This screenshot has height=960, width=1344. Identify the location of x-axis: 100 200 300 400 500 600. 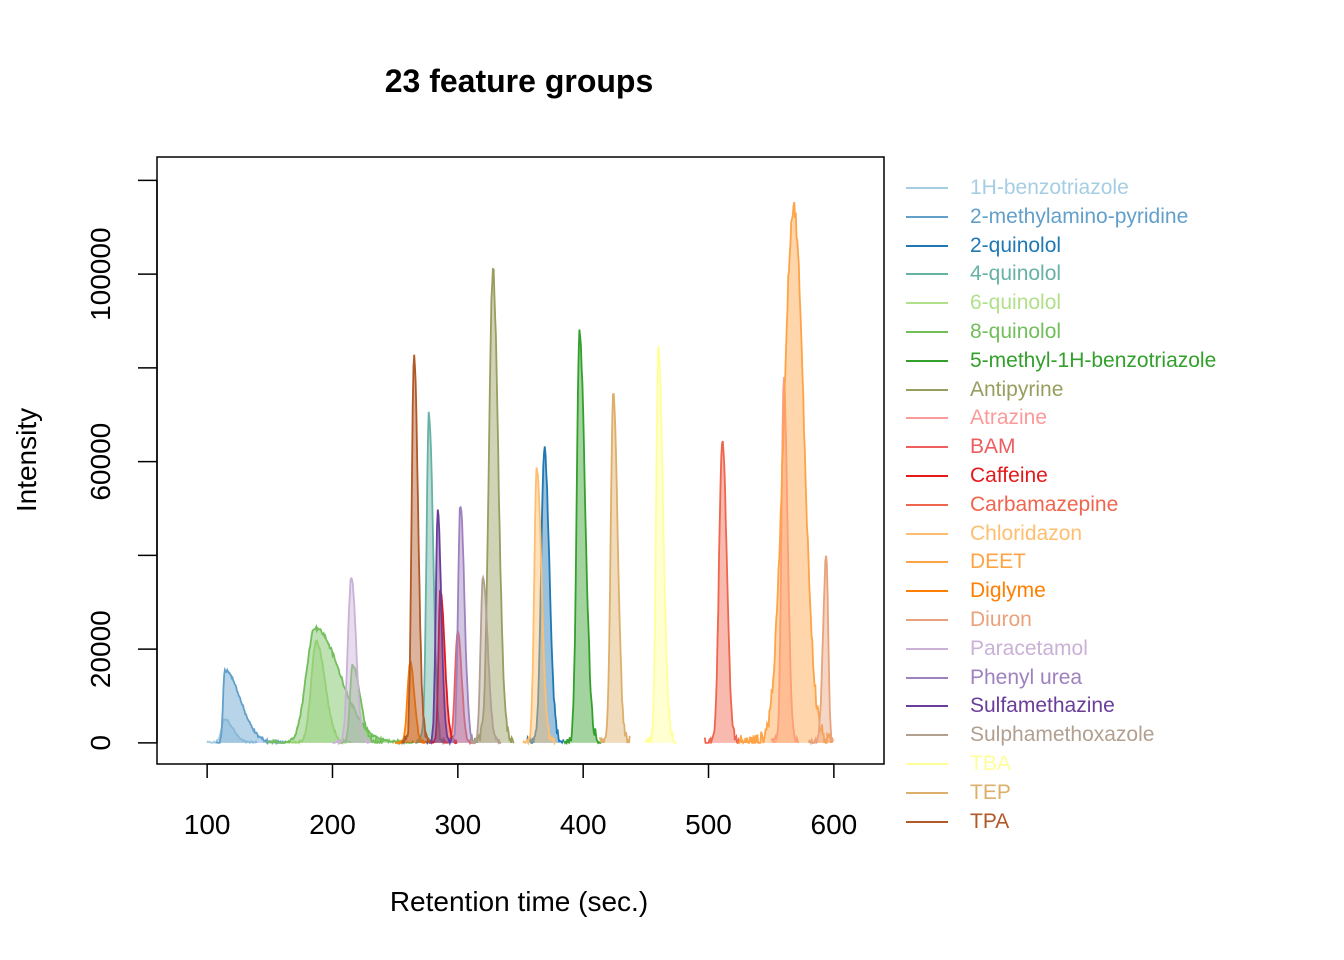
(521, 801).